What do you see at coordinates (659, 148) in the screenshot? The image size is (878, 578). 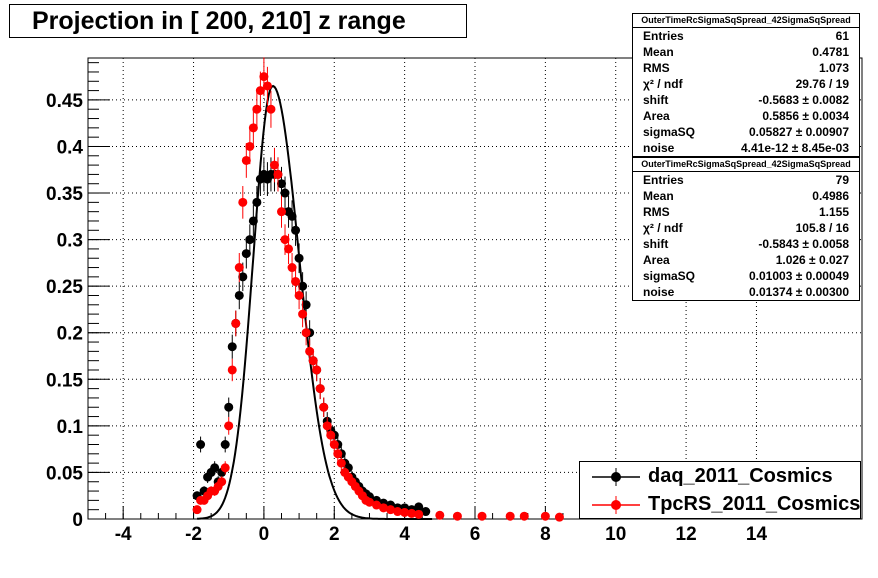 I see `stats-label: noise` at bounding box center [659, 148].